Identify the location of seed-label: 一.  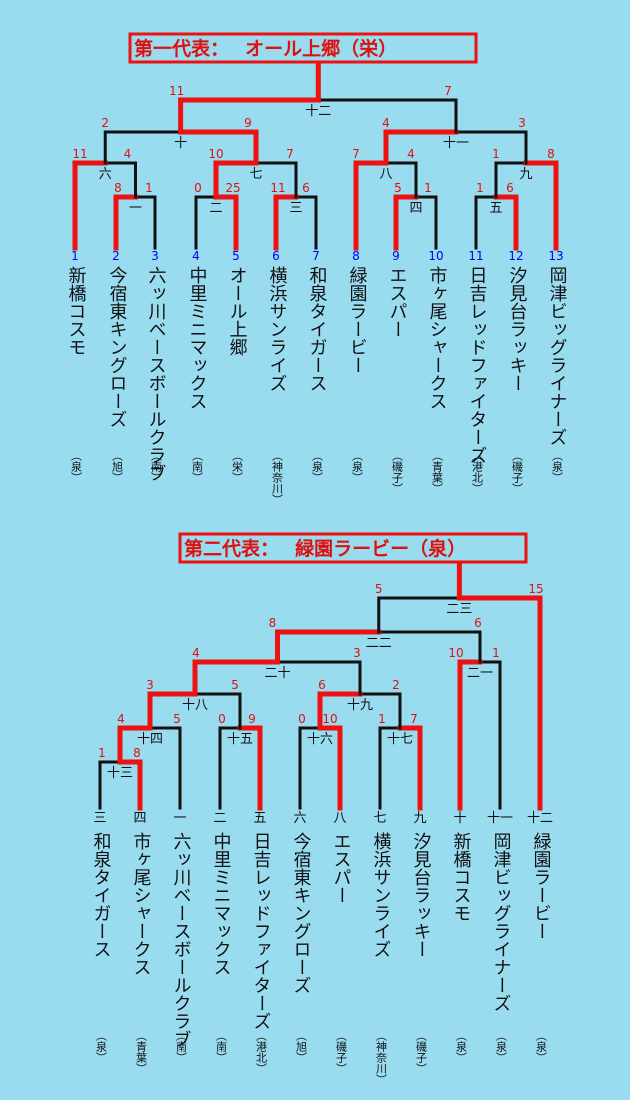
(179, 818).